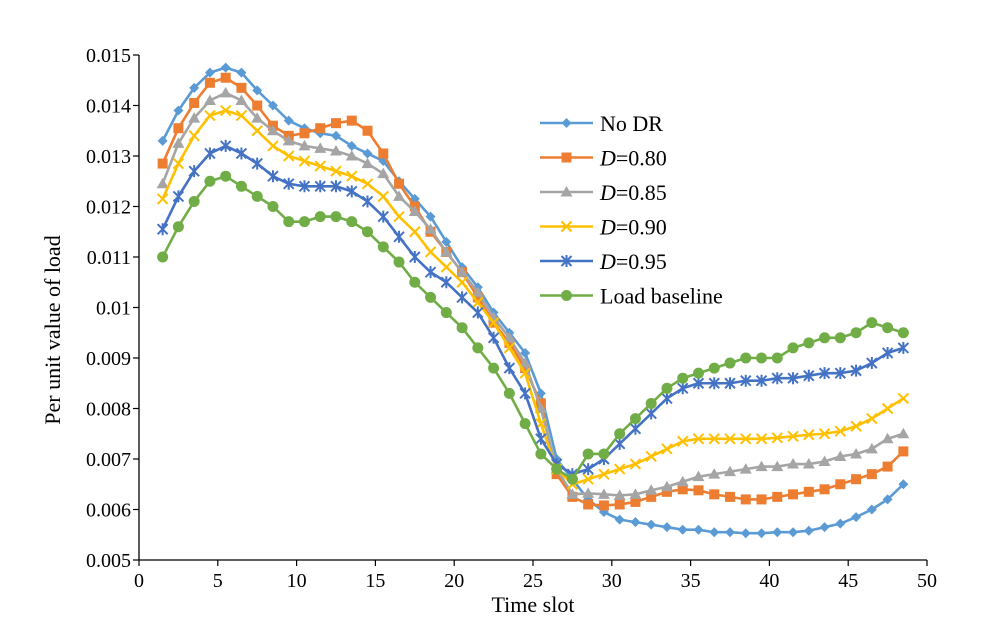  I want to click on y-tick-label: 0.011, so click(109, 258).